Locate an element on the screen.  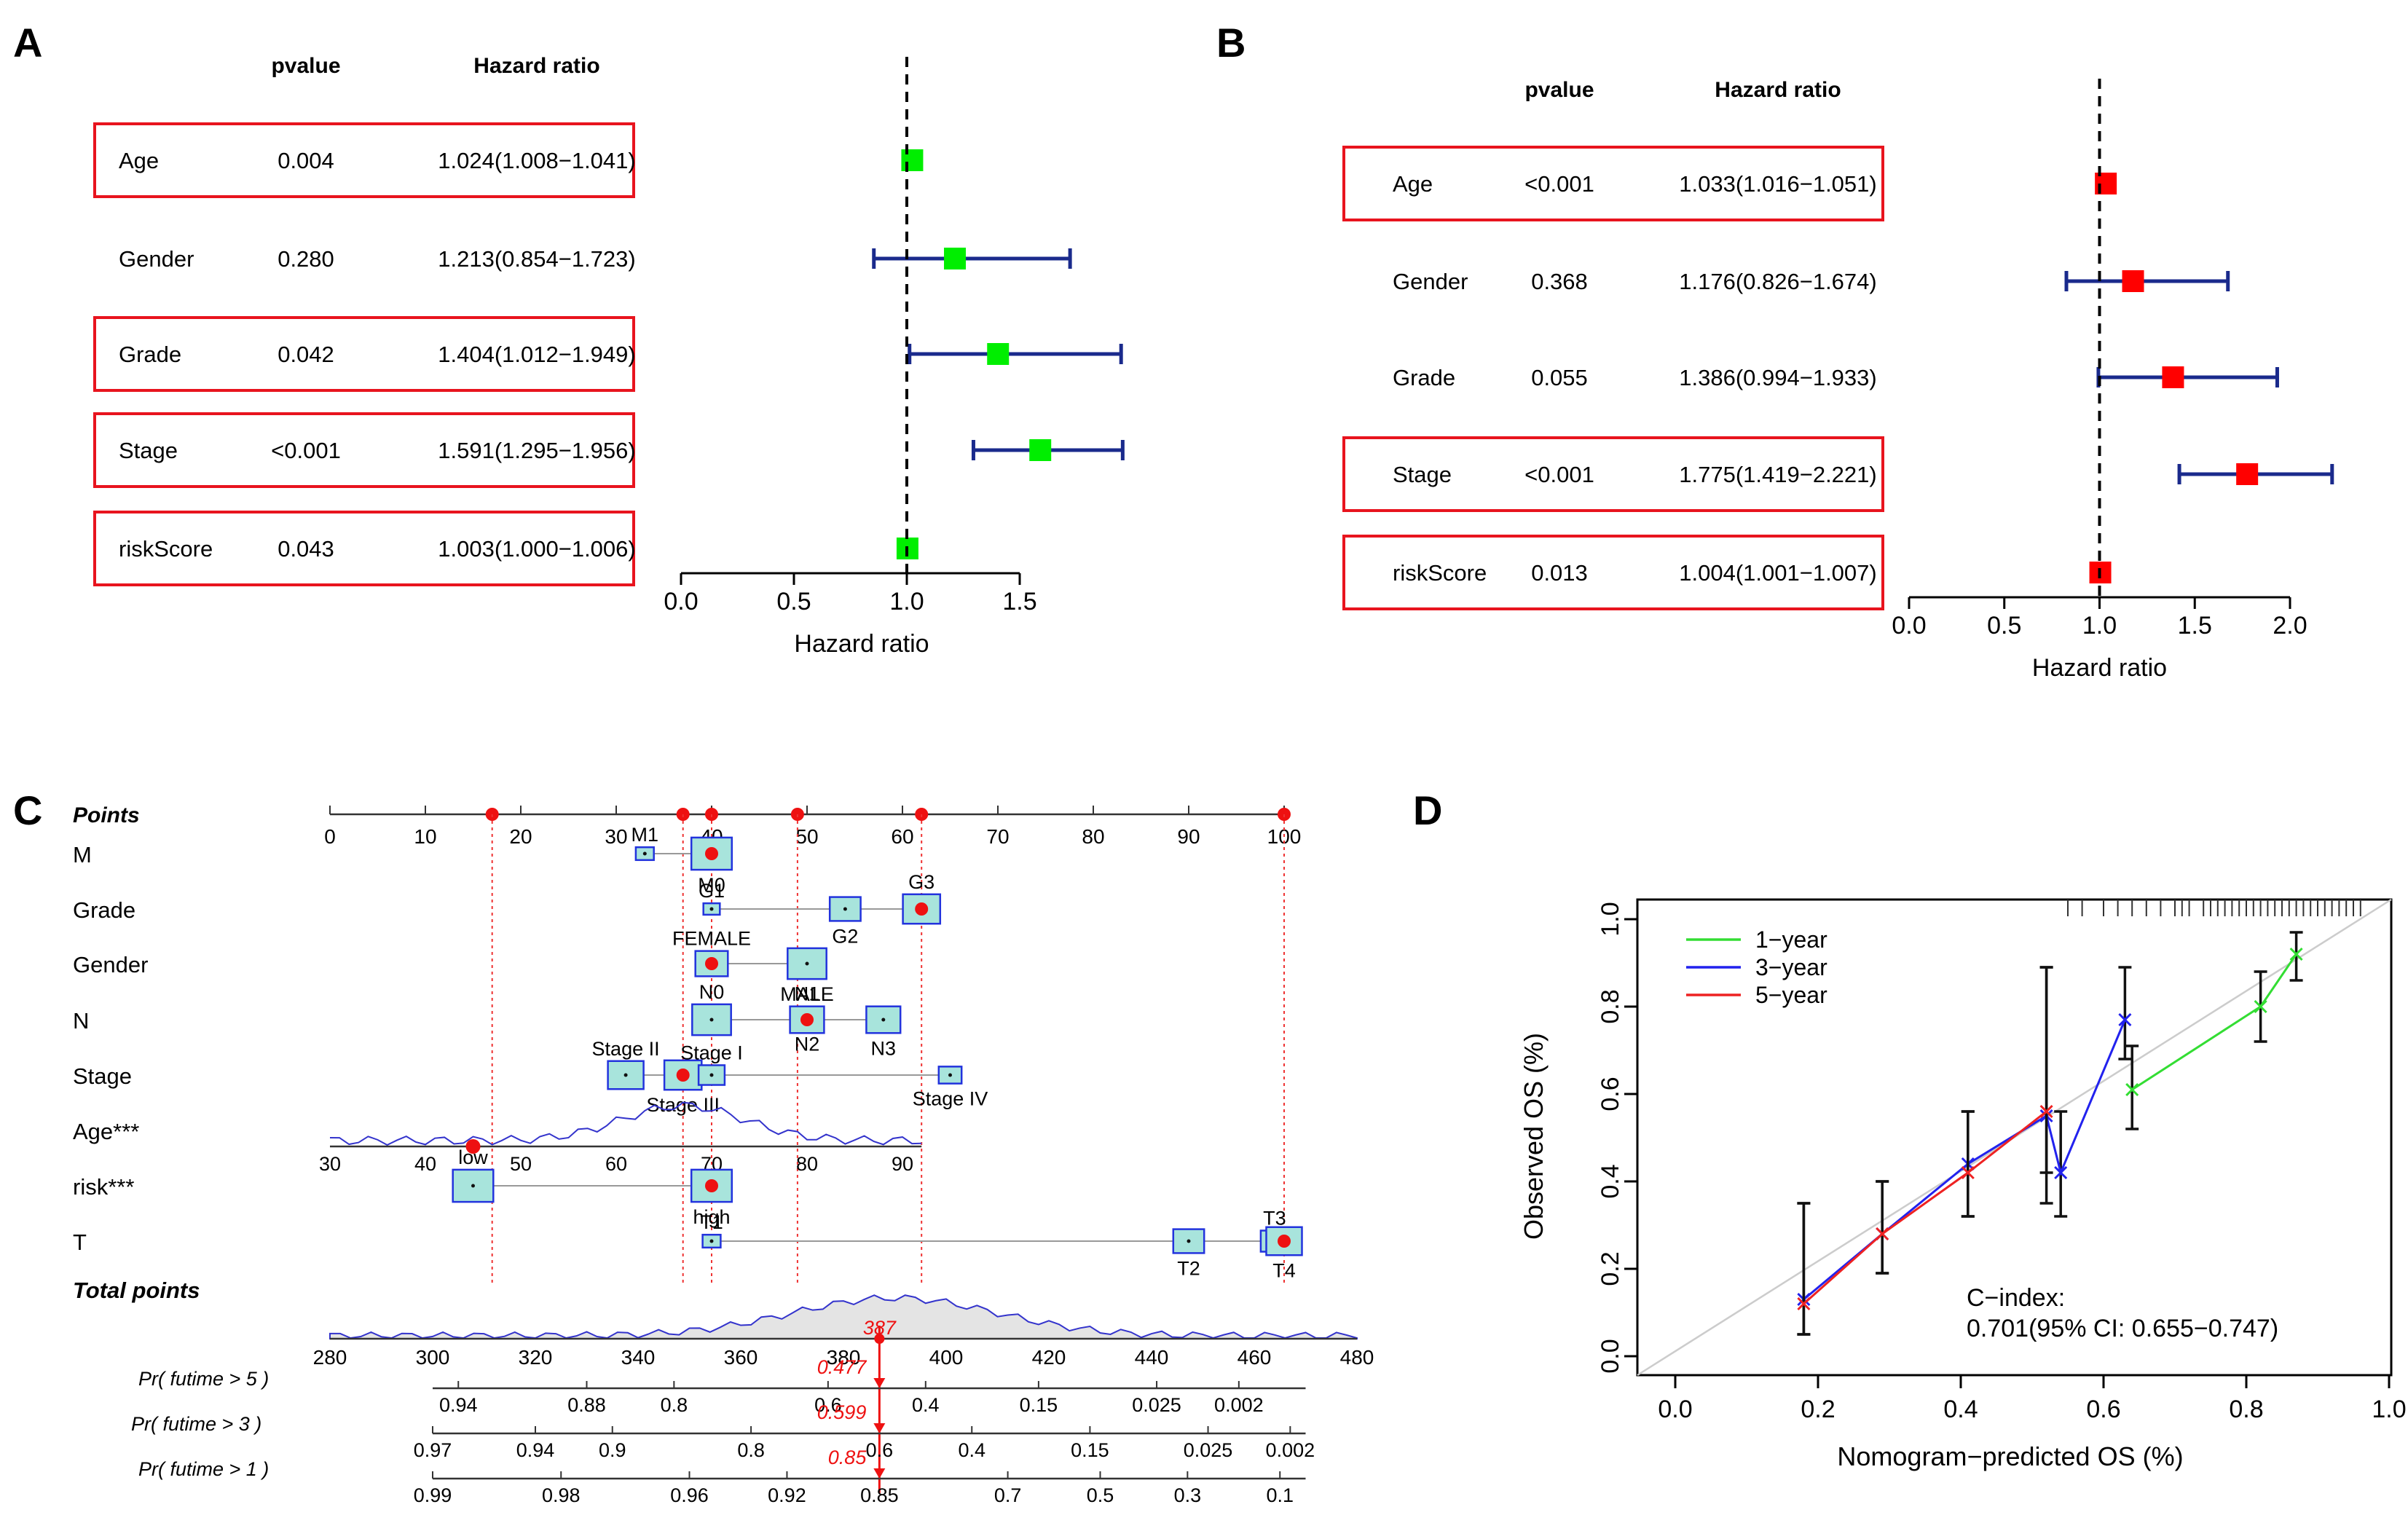
points-tick-label: 90 is located at coordinates (1188, 836).